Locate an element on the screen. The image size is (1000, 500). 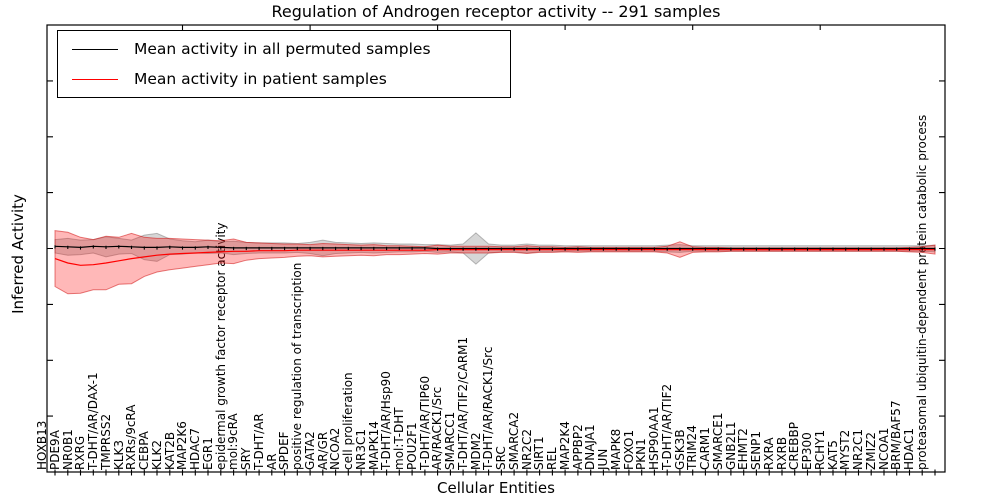
entity-markers is located at coordinates (495, 248).